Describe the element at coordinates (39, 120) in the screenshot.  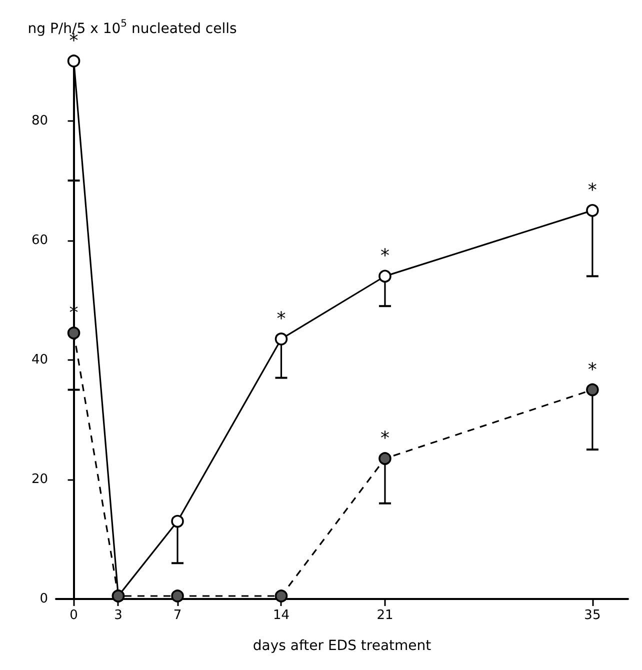
I see `y-tick-label: 80` at that location.